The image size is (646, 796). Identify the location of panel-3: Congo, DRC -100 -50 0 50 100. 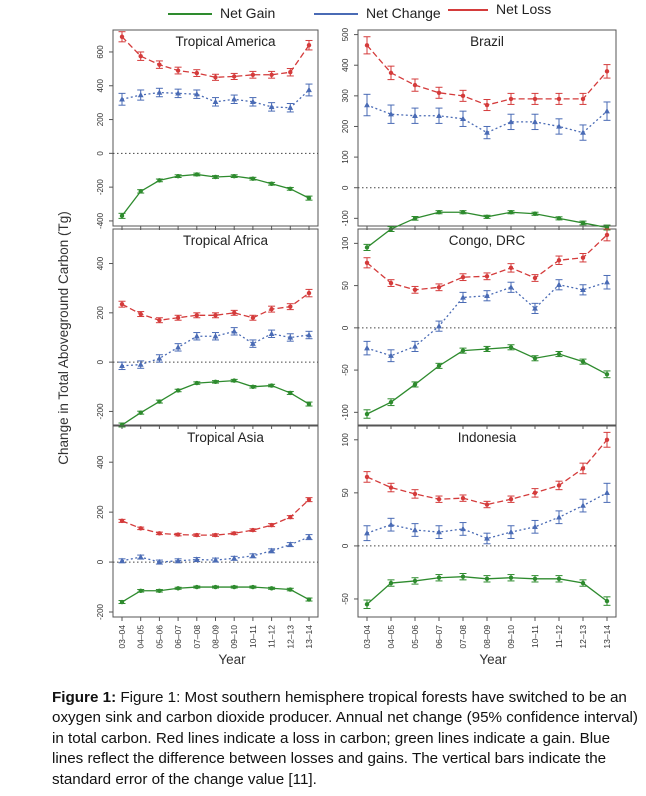
(479, 328).